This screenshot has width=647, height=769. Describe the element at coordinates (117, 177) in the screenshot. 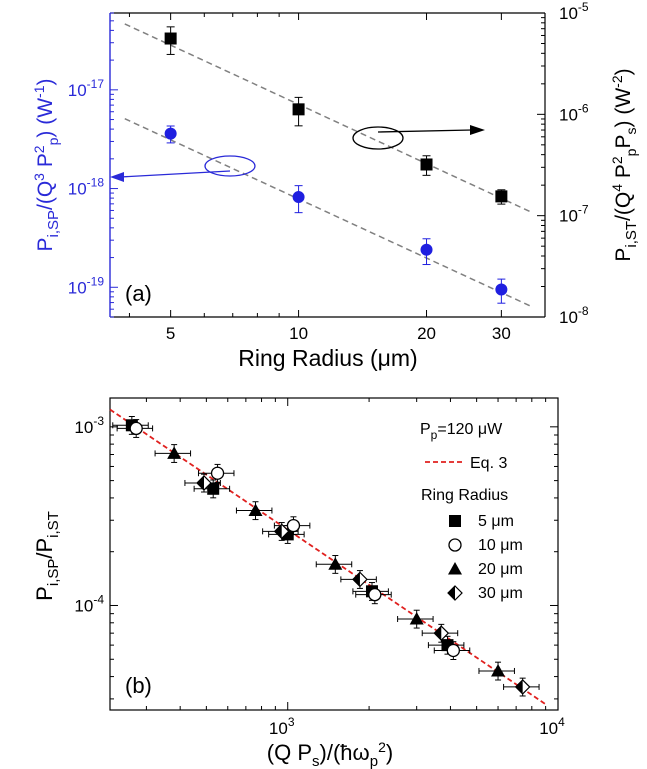

I see `left-arrow-head` at that location.